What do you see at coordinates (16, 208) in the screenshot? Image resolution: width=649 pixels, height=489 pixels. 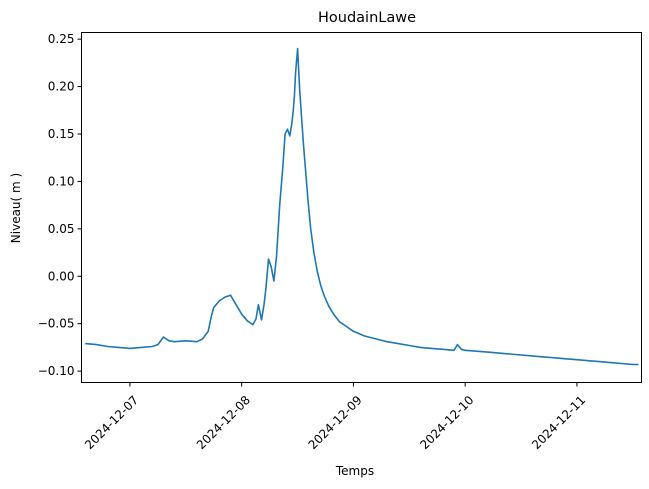 I see `y-axis-label: Niveau( m )` at bounding box center [16, 208].